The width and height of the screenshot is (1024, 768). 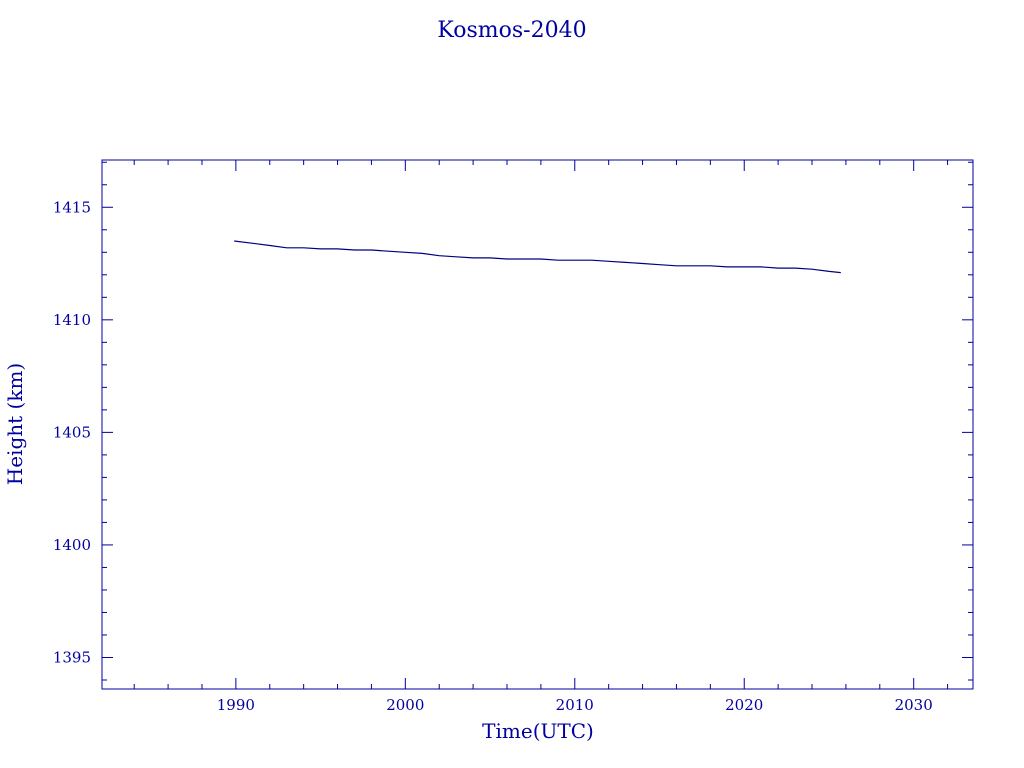 What do you see at coordinates (72, 320) in the screenshot?
I see `y-tick-label: 1410` at bounding box center [72, 320].